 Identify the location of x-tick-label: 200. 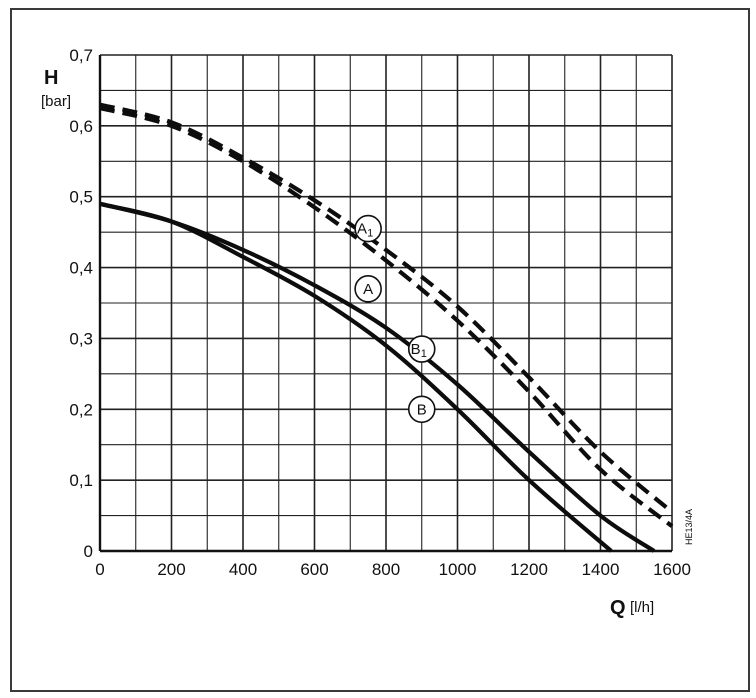
(171, 569).